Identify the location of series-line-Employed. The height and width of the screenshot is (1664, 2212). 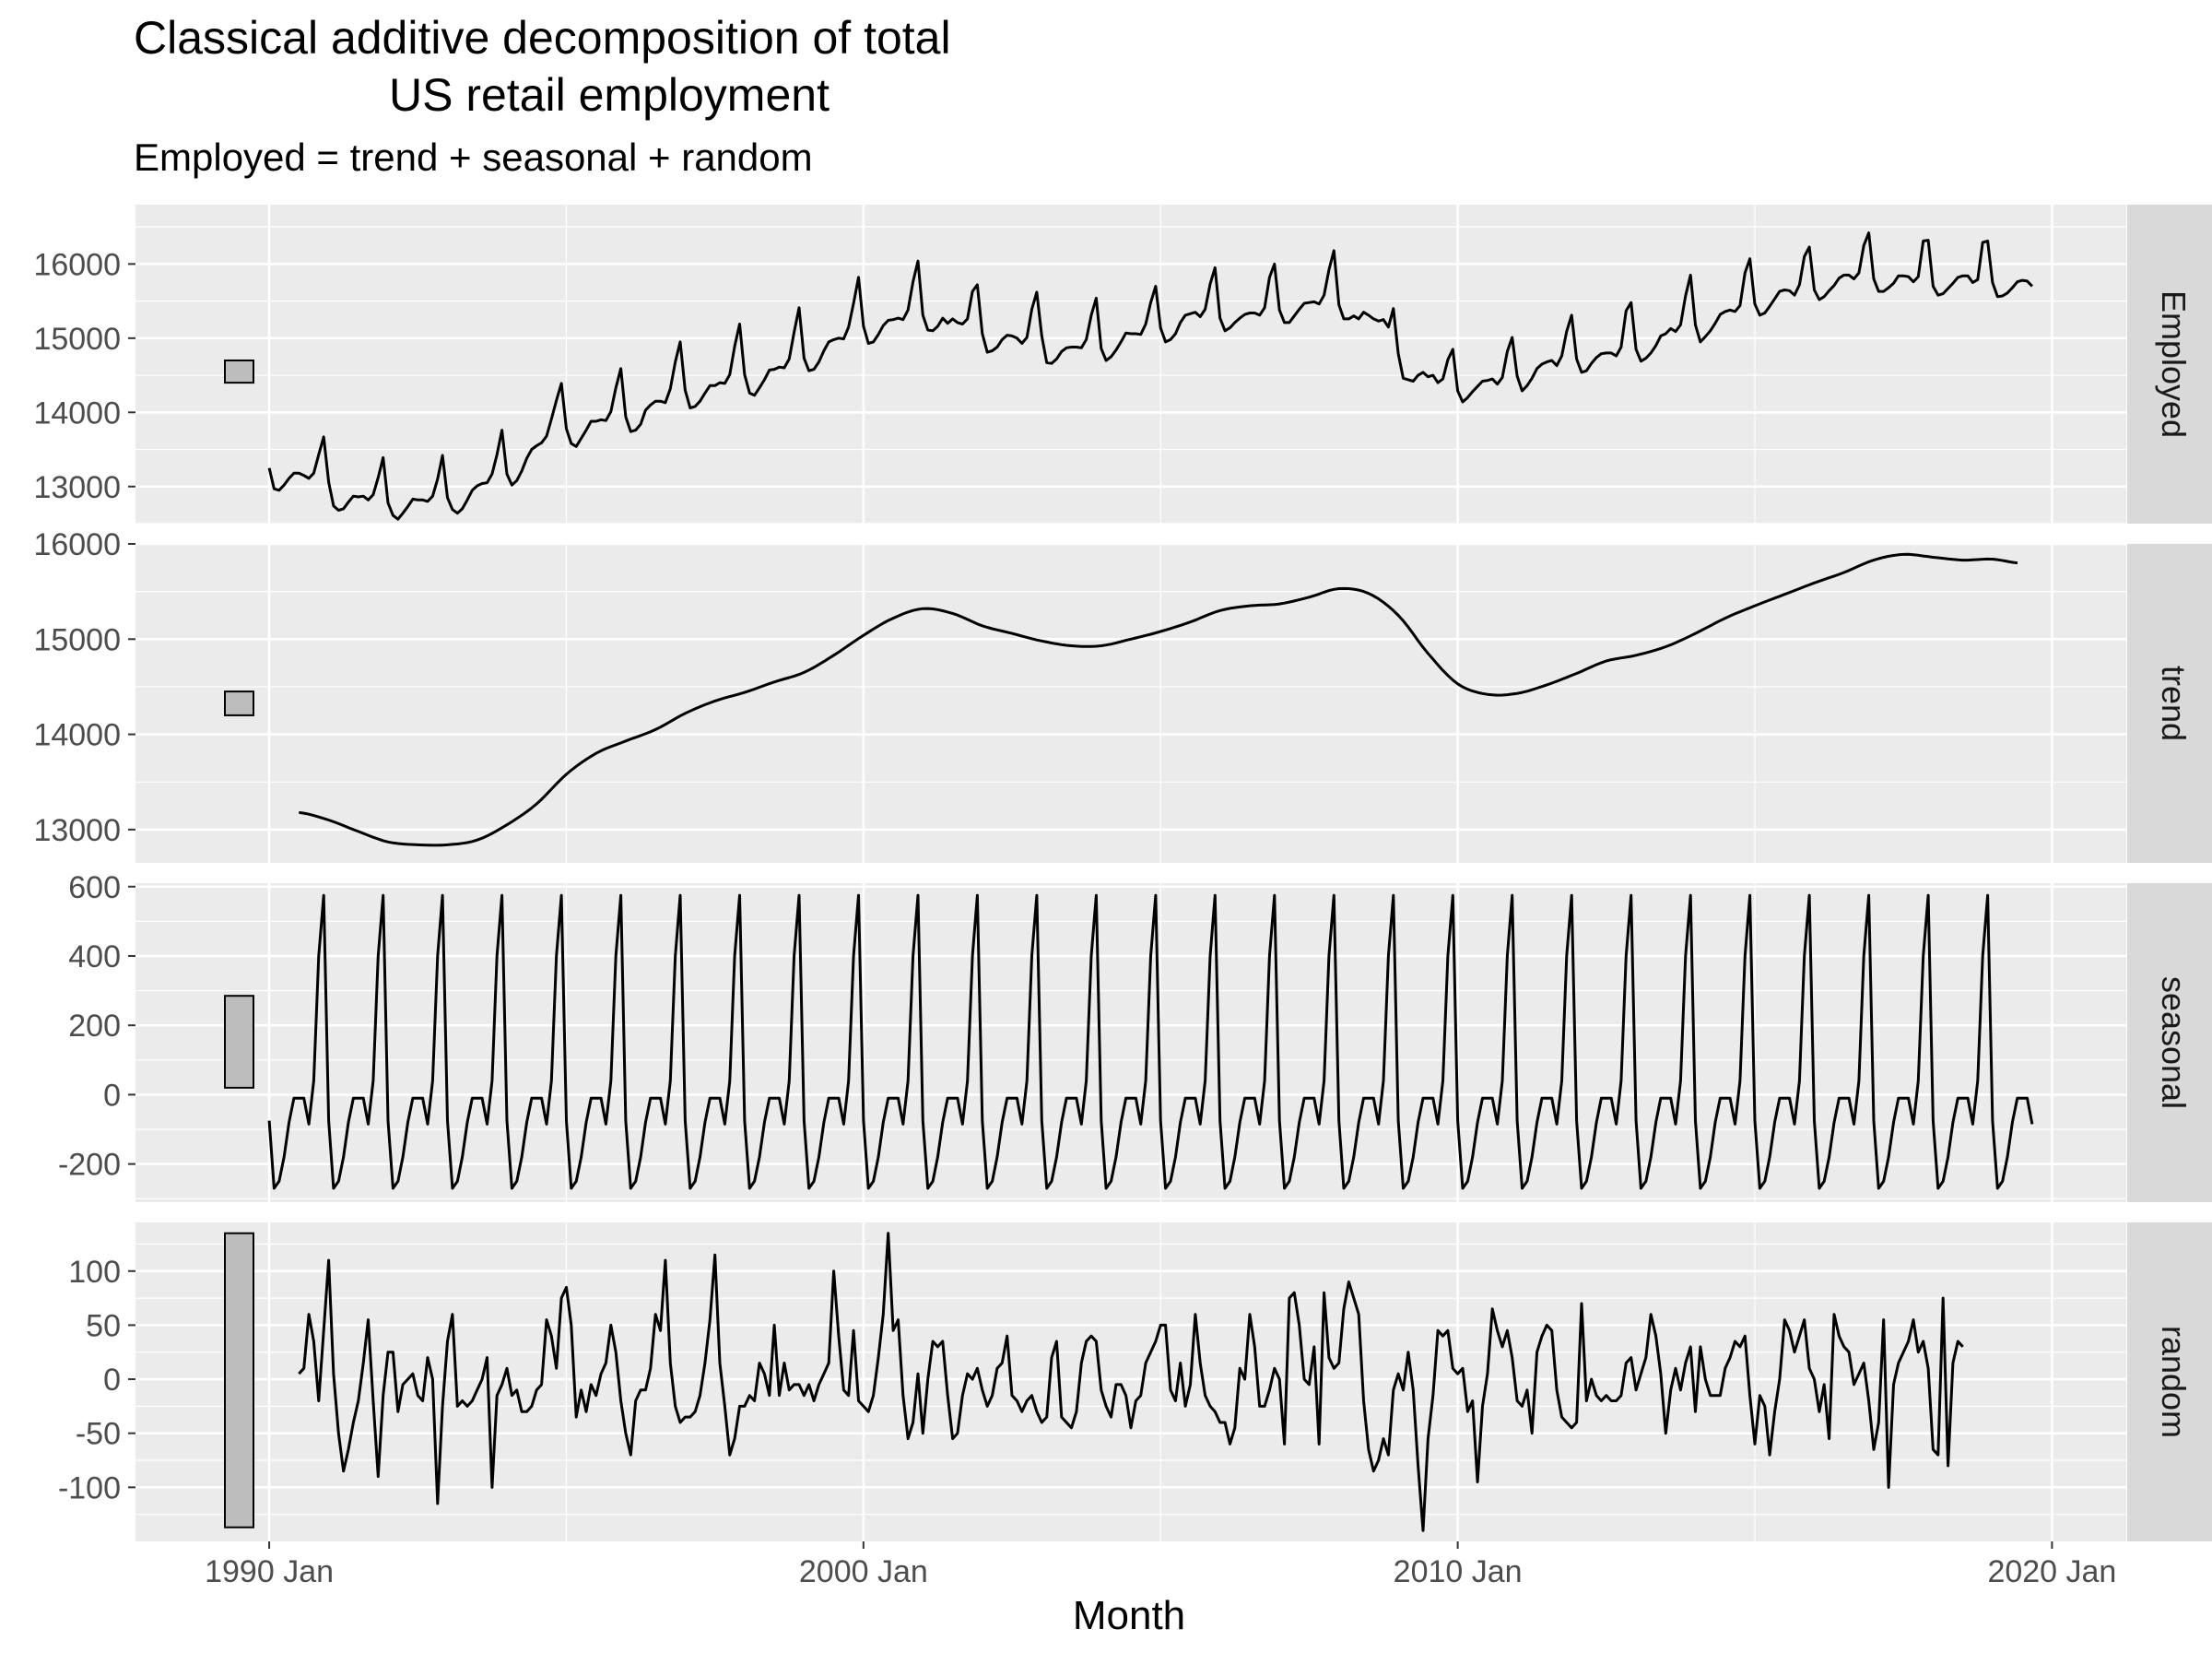
(1150, 376).